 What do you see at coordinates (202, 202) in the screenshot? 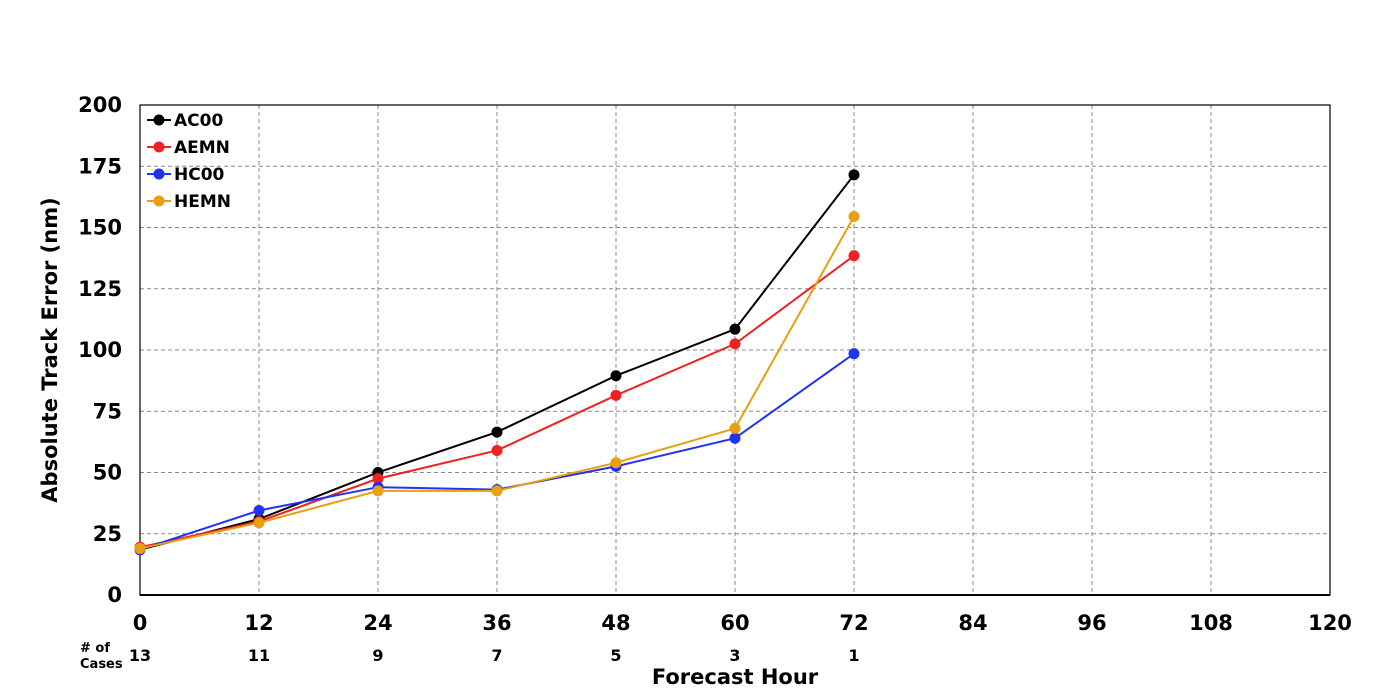
I see `legend-label: HEMN` at bounding box center [202, 202].